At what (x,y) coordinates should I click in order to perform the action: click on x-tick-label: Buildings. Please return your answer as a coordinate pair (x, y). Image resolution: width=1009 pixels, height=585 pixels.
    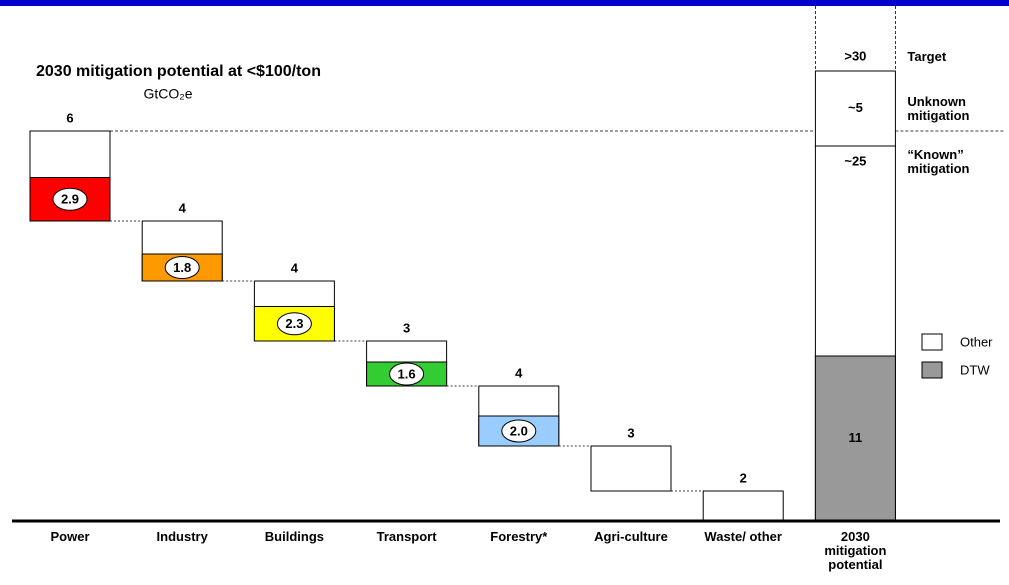
    Looking at the image, I should click on (294, 536).